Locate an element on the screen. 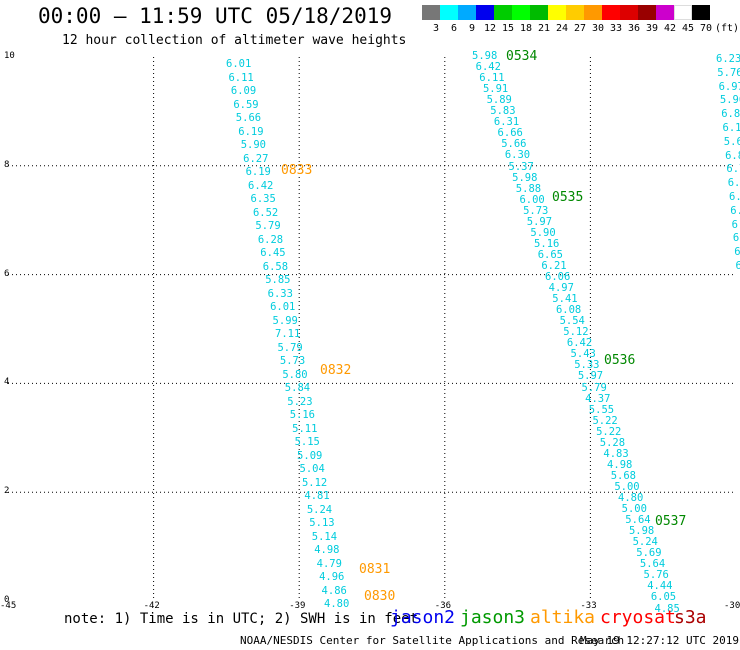  swh-value: 5.66 is located at coordinates (248, 118).